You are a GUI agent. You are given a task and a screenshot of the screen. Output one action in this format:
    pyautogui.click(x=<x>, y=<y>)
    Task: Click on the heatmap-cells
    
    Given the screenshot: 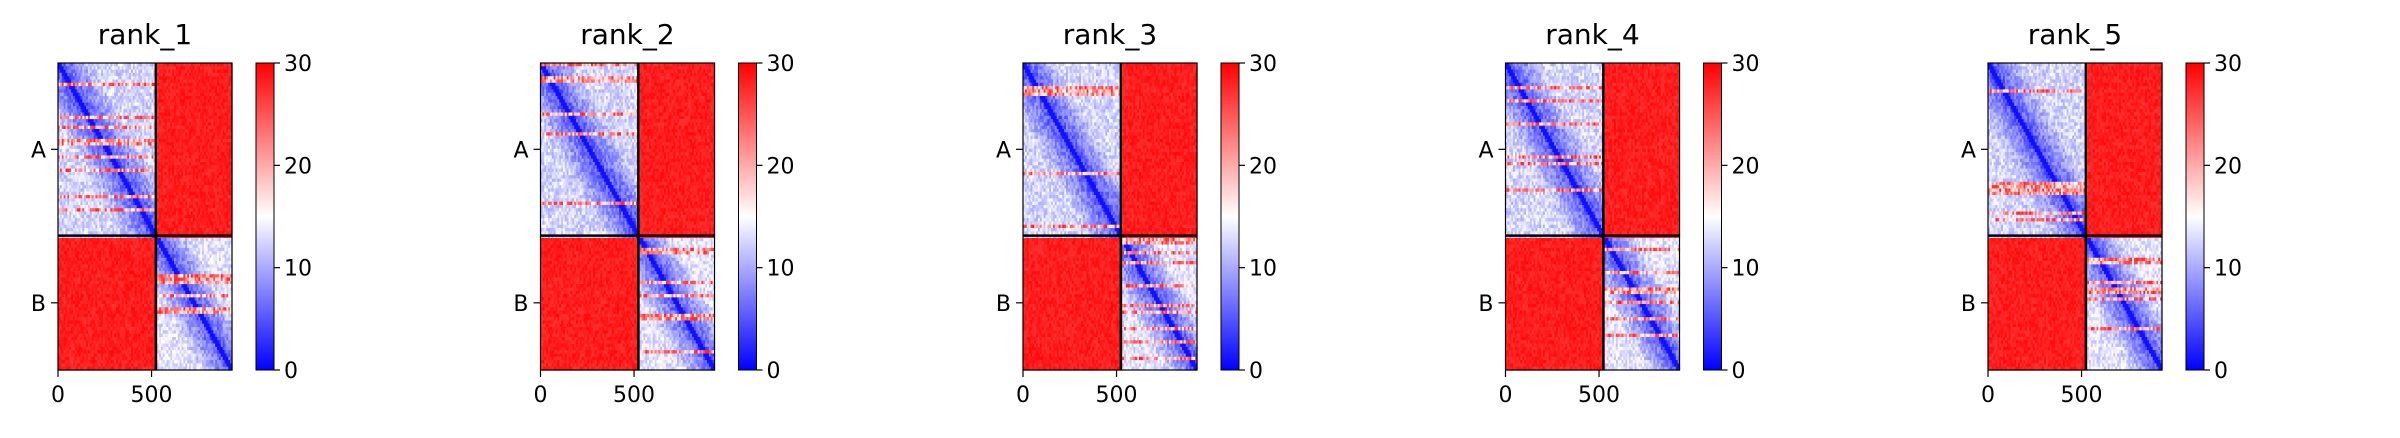 What is the action you would take?
    pyautogui.click(x=145, y=217)
    